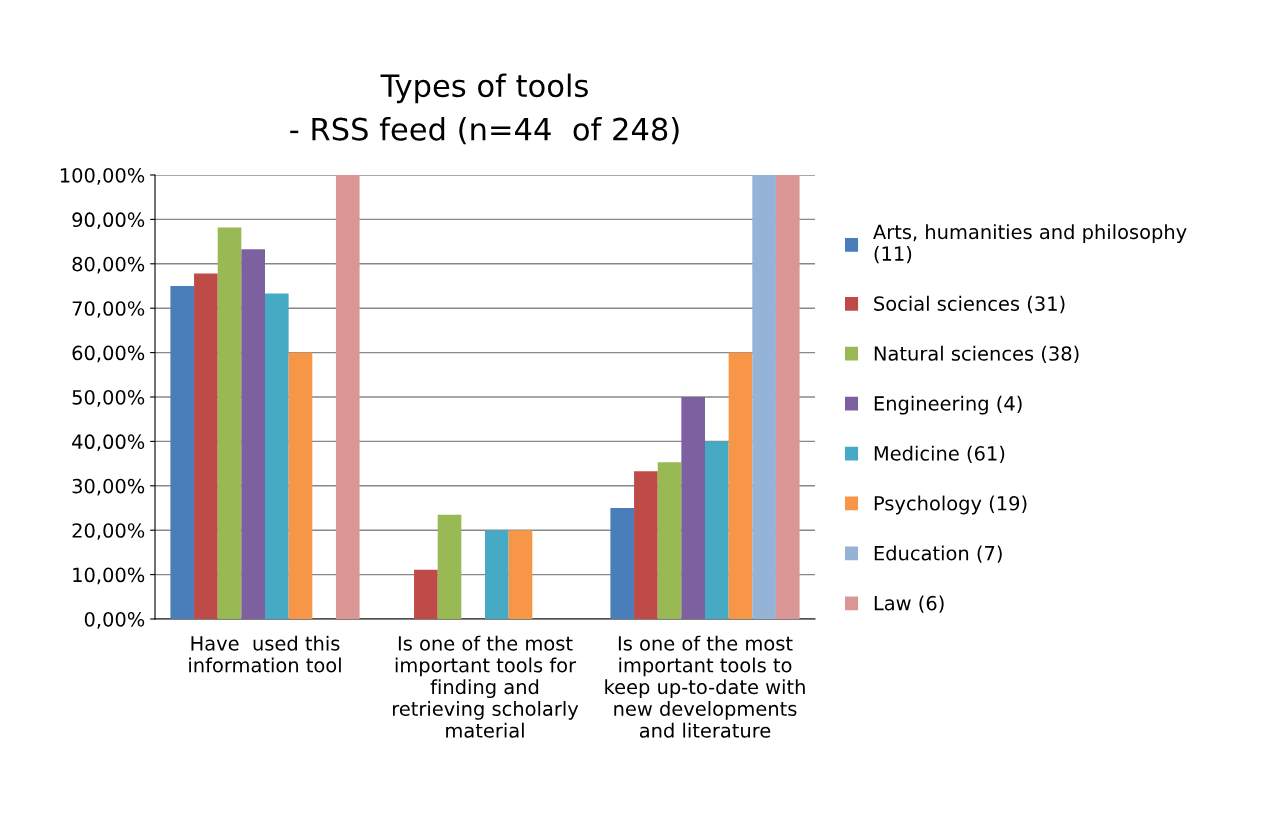 The width and height of the screenshot is (1288, 829). I want to click on legend-label: Psychology (19), so click(950, 505).